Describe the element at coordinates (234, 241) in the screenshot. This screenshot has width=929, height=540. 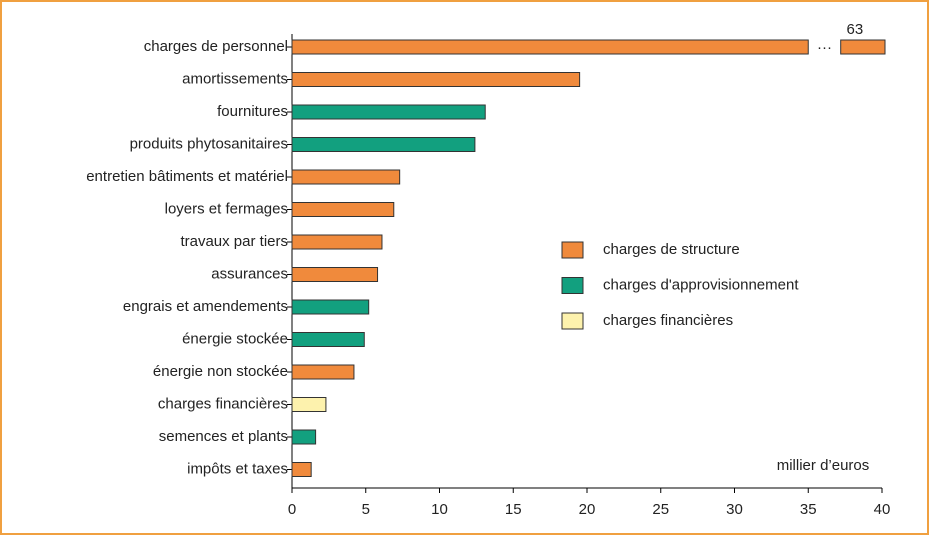
I see `y-tick-label: travaux par tiers` at that location.